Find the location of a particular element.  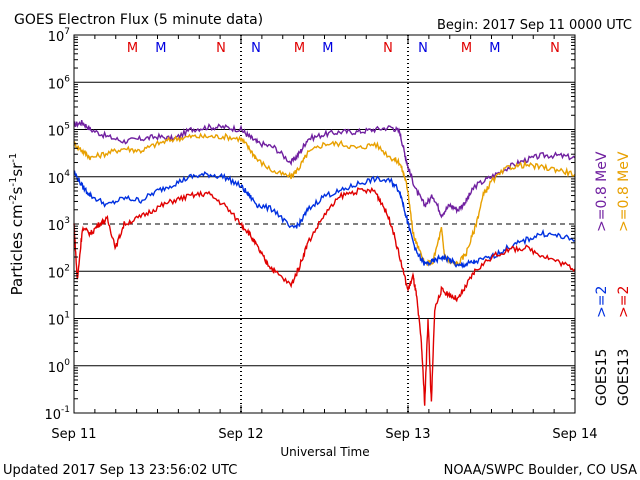

y-tick-label: 10⁶ is located at coordinates (59, 83).